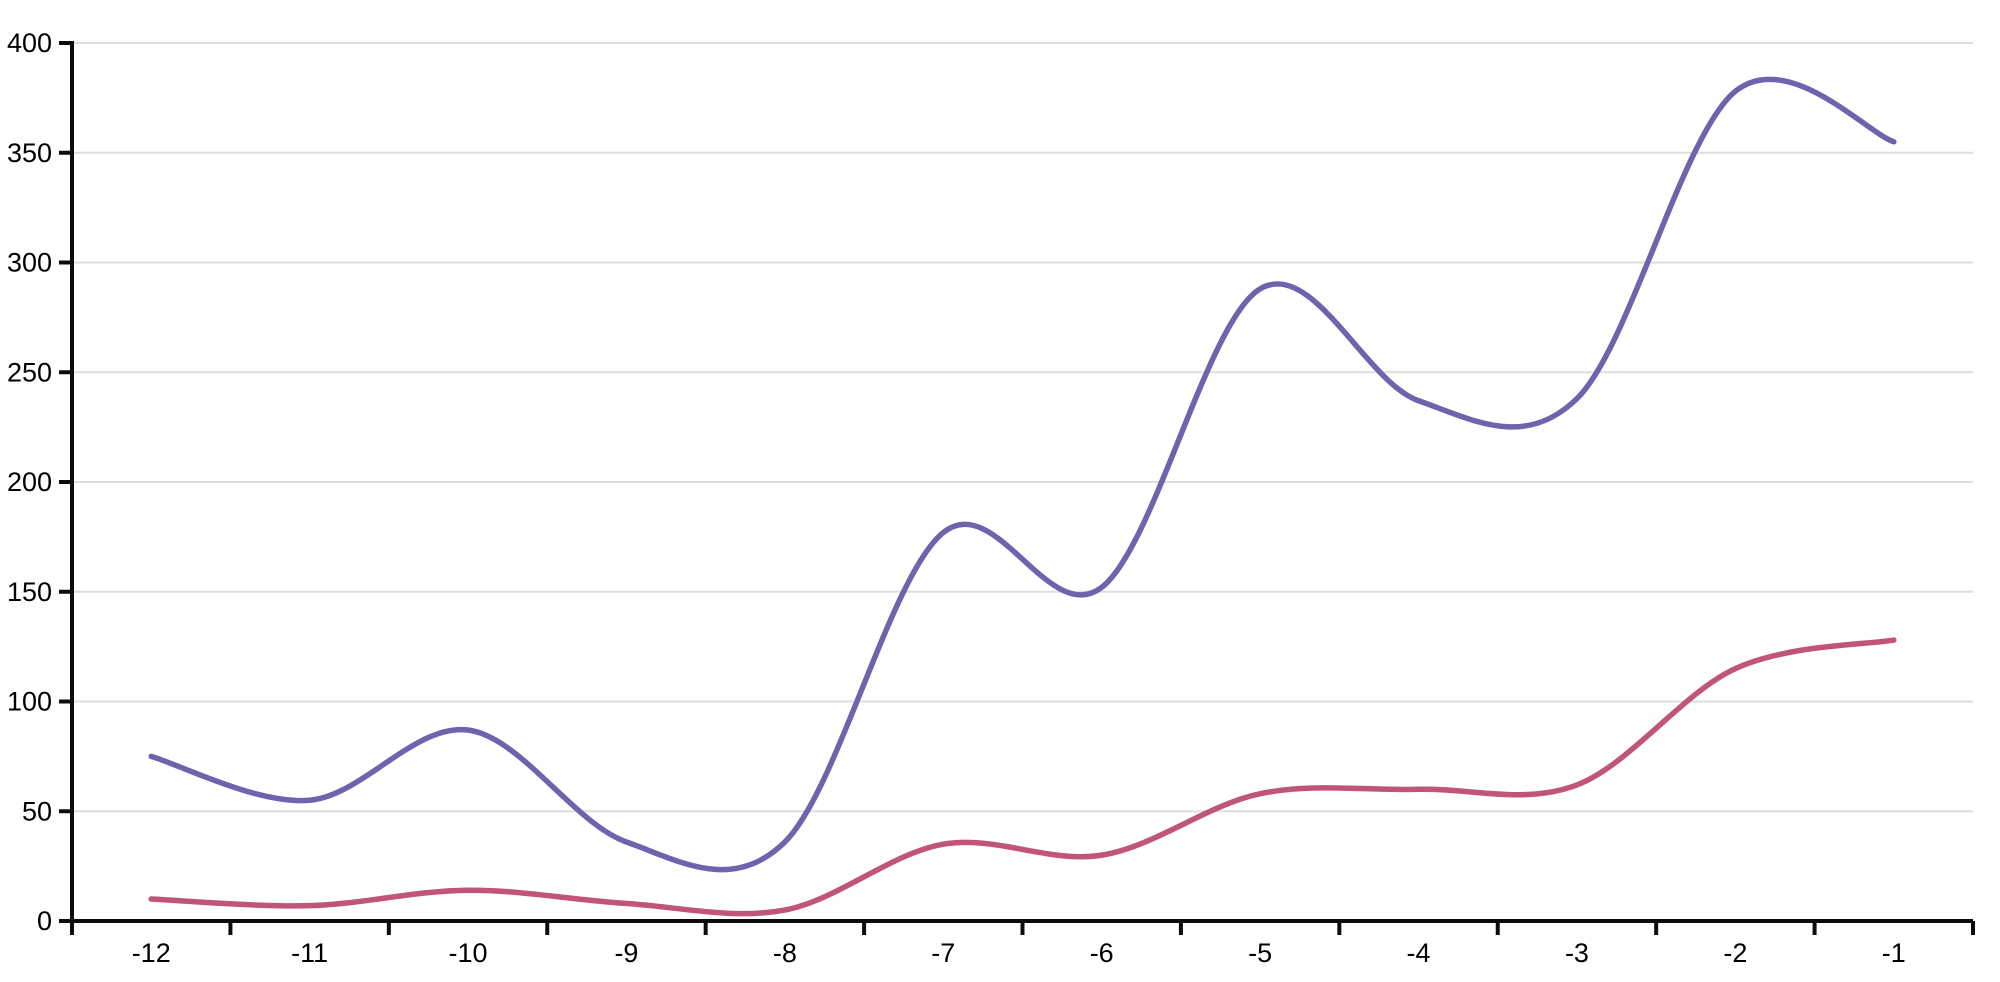  I want to click on x-tick-label: -2, so click(1735, 953).